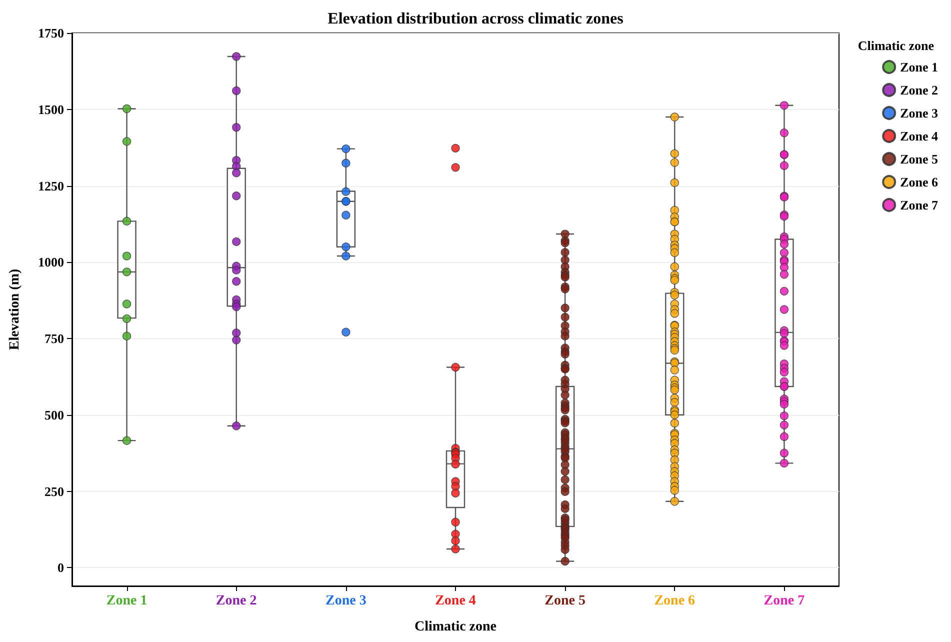 This screenshot has width=951, height=642. Describe the element at coordinates (919, 113) in the screenshot. I see `legend-label: Zone 3` at that location.